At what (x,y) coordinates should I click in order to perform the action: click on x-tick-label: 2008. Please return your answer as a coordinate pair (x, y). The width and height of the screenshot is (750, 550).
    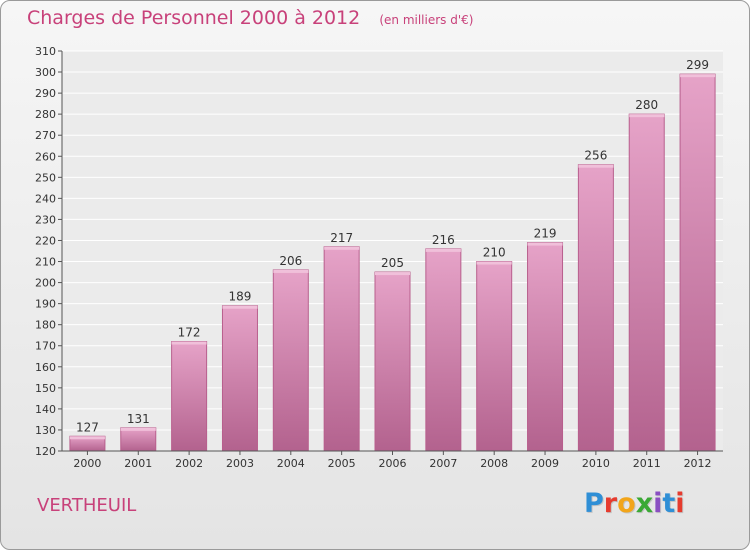
    Looking at the image, I should click on (494, 463).